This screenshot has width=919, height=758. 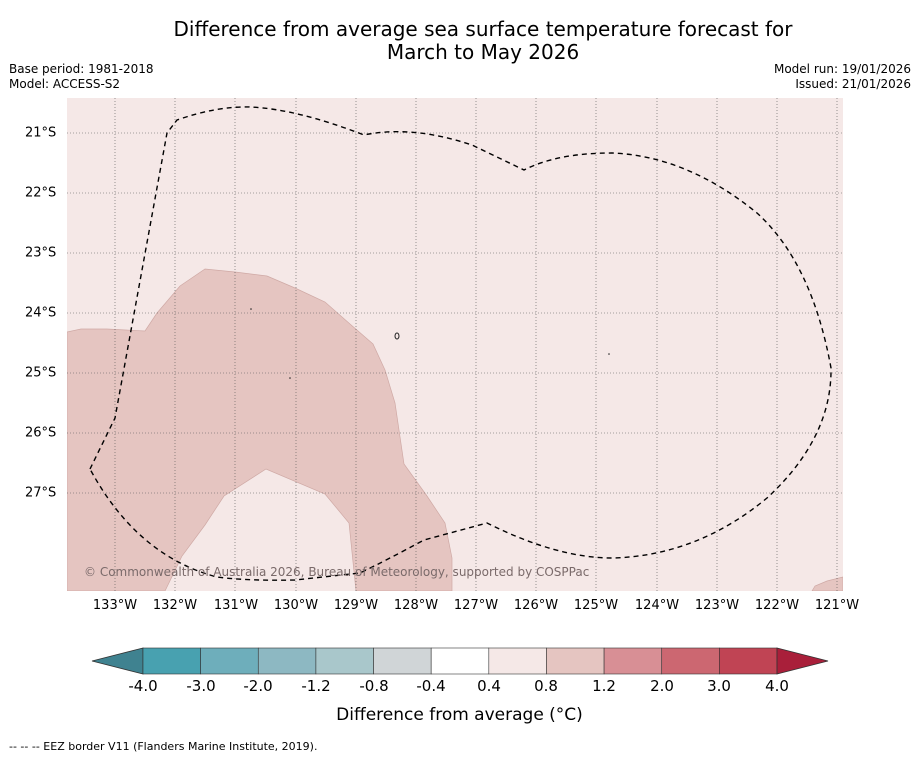 What do you see at coordinates (853, 84) in the screenshot?
I see `issued-date: Issued: 21/01/2026` at bounding box center [853, 84].